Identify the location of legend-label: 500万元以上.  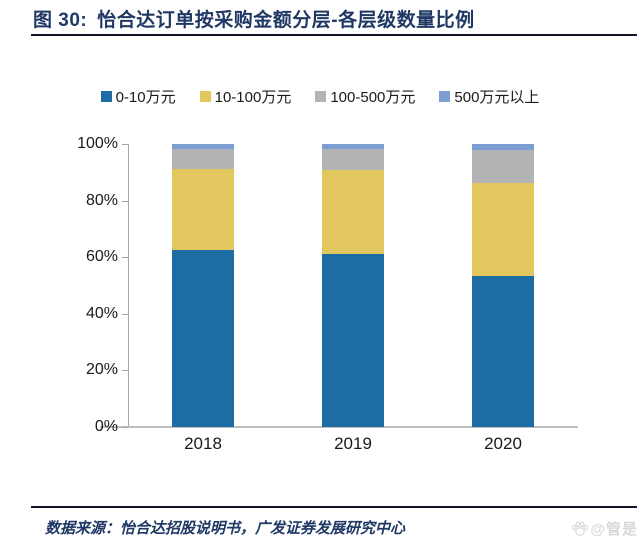
(497, 97).